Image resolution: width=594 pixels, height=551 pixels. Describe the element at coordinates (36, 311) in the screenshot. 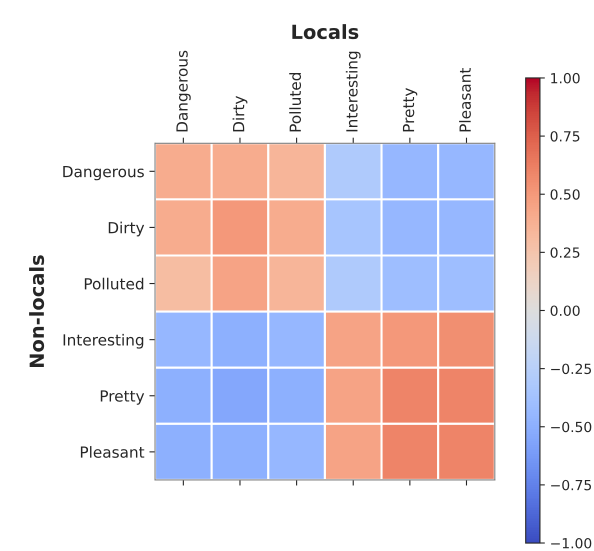

I see `y-axis-title: Non-locals` at that location.